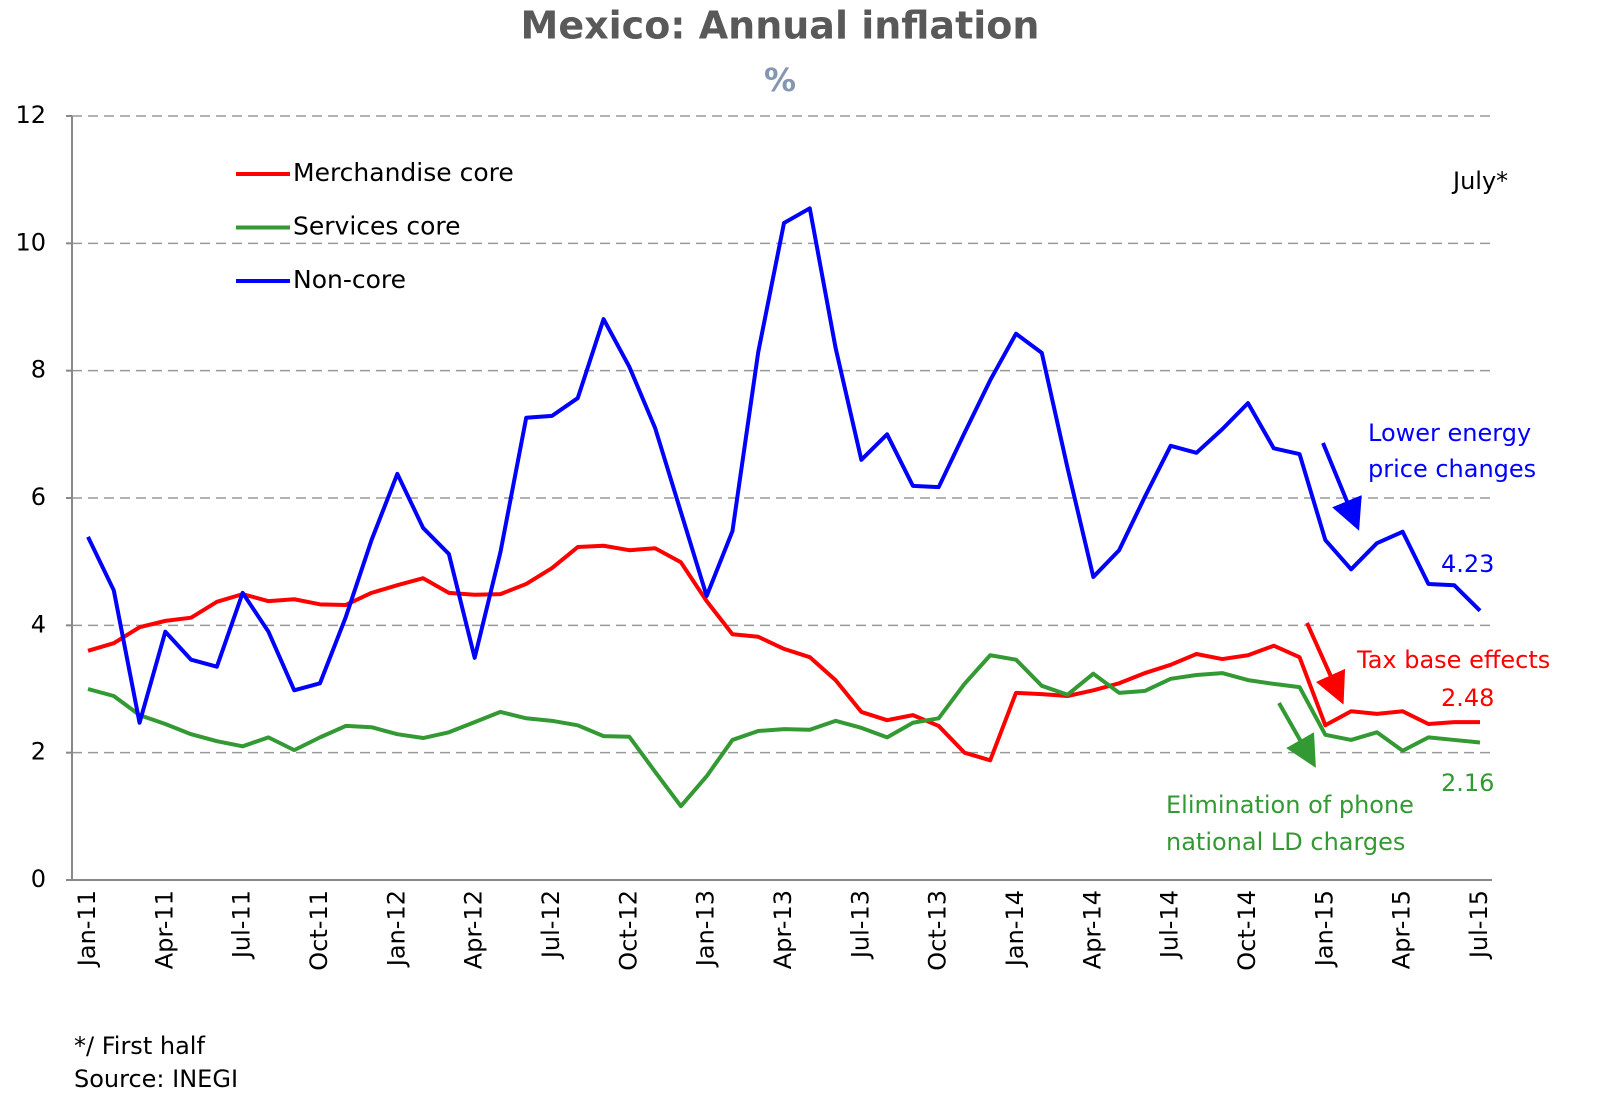 The image size is (1598, 1118). I want to click on annotation: Lower energy, so click(1449, 433).